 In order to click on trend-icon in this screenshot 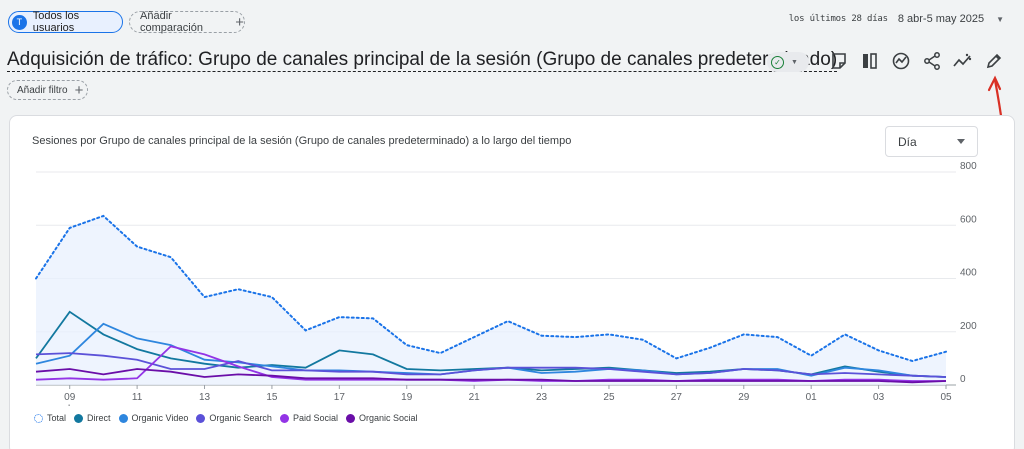, I will do `click(962, 61)`.